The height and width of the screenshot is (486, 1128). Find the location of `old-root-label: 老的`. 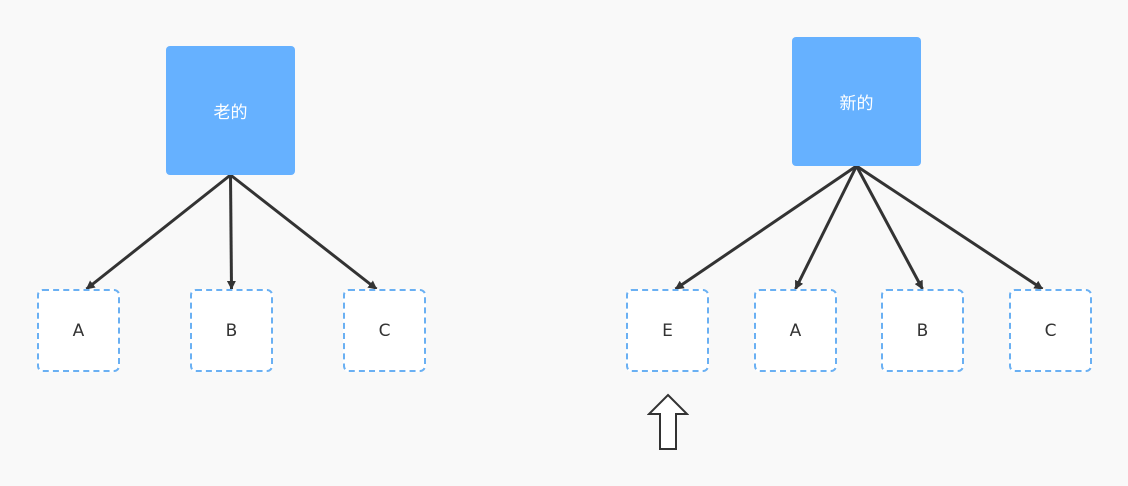

old-root-label: 老的 is located at coordinates (230, 113).